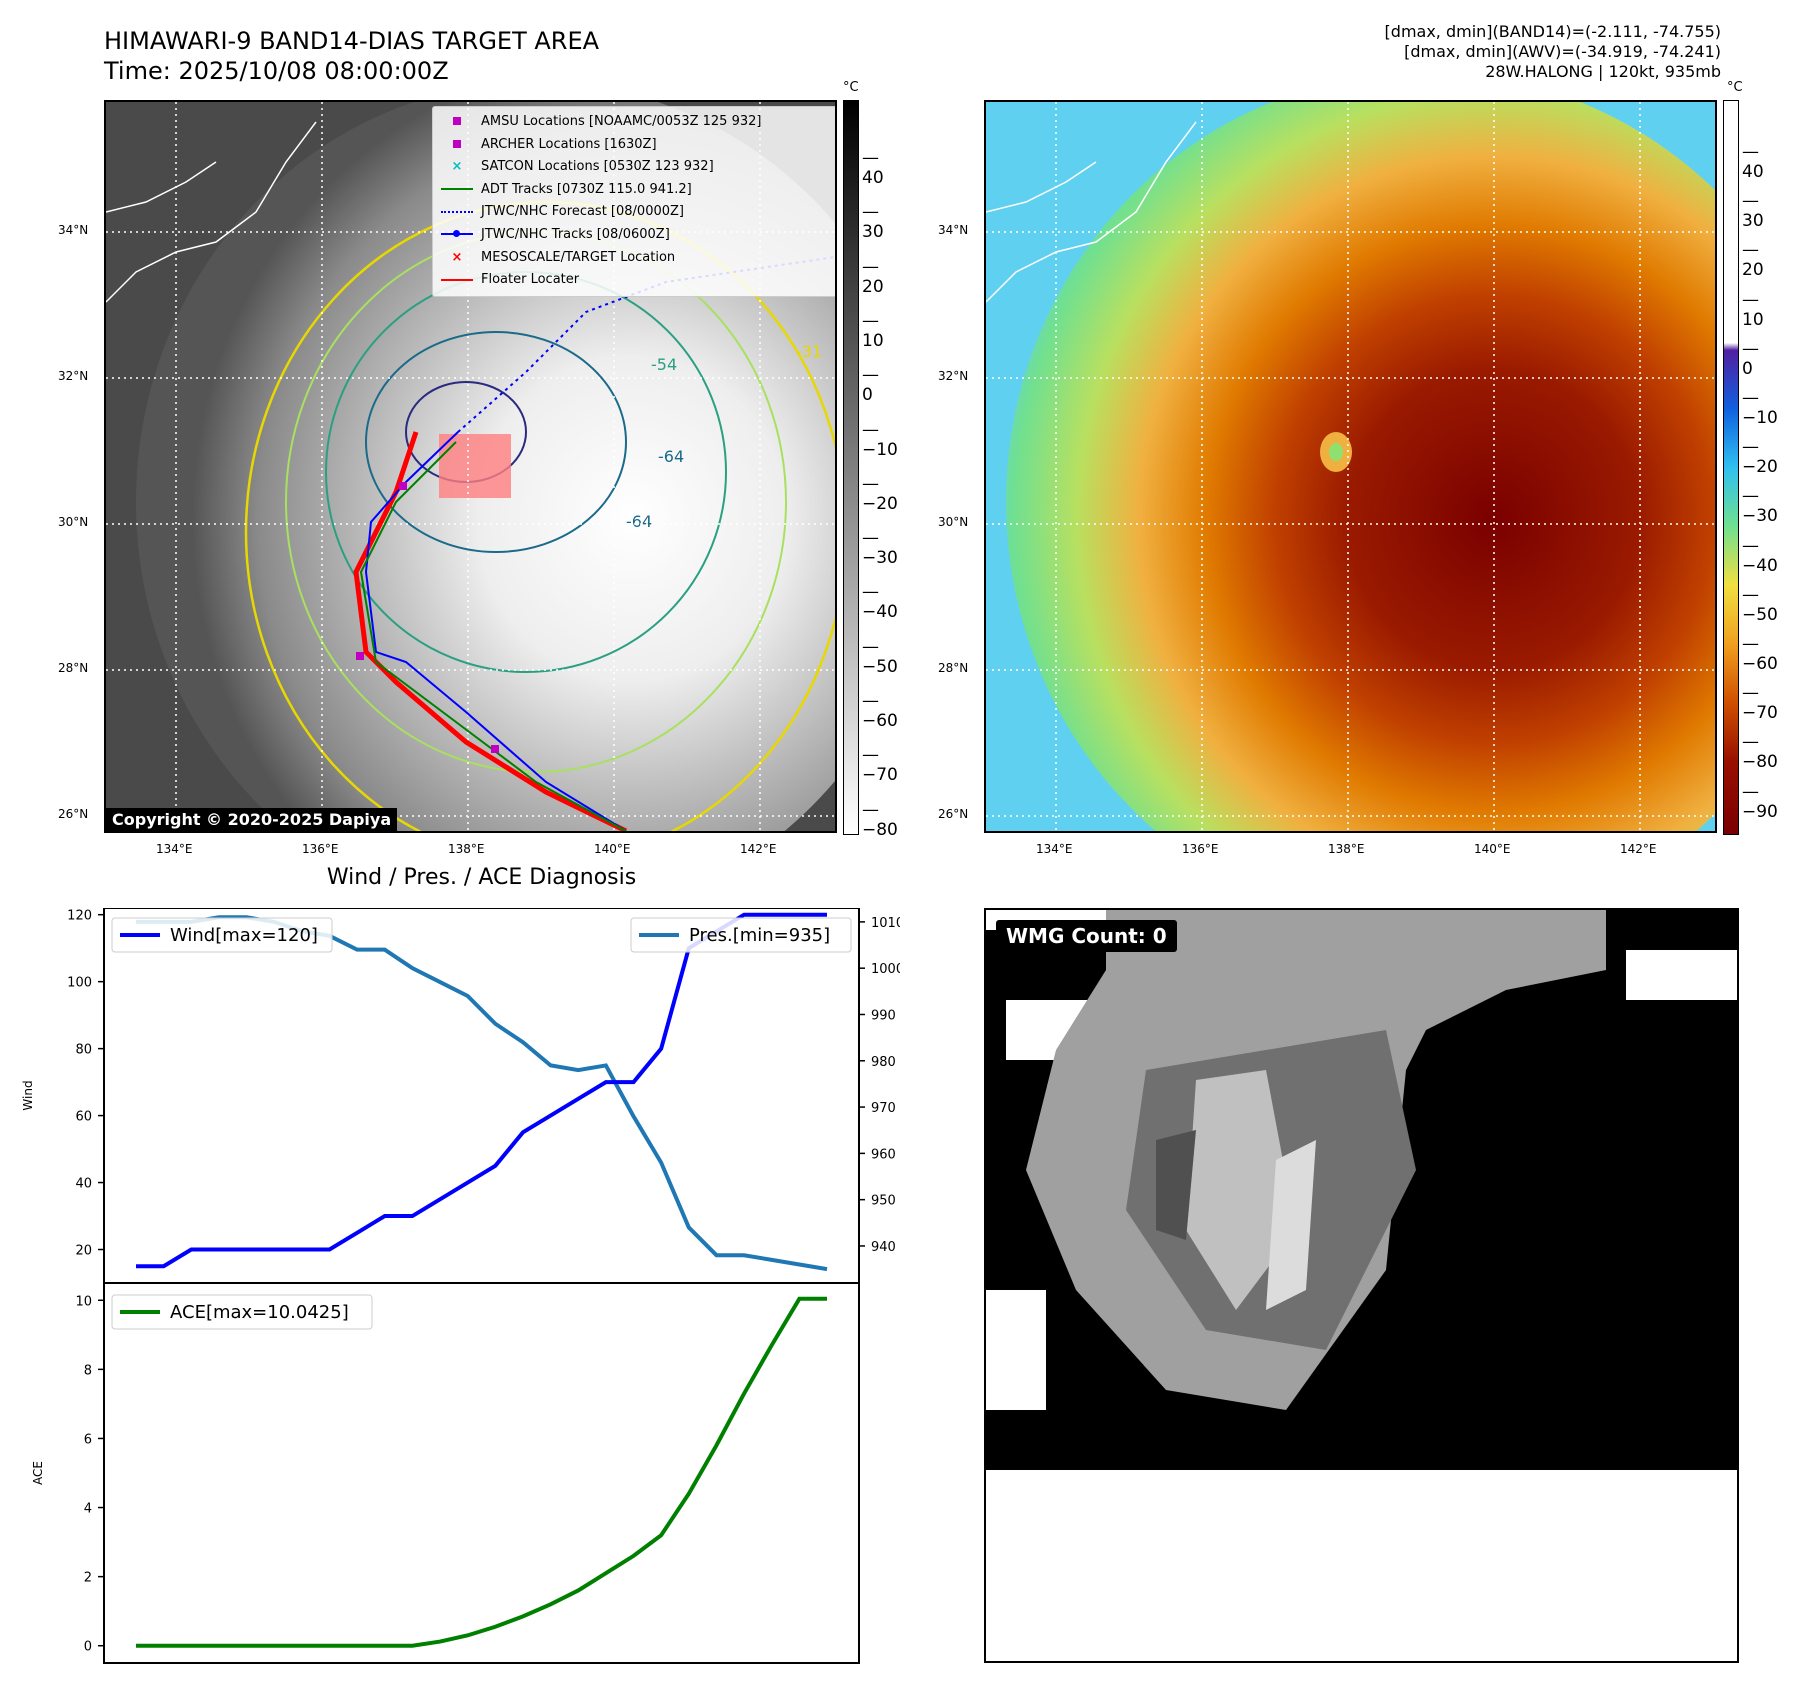 The height and width of the screenshot is (1690, 1797). Describe the element at coordinates (38, 1473) in the screenshot. I see `ace-axis-label: ACE` at that location.